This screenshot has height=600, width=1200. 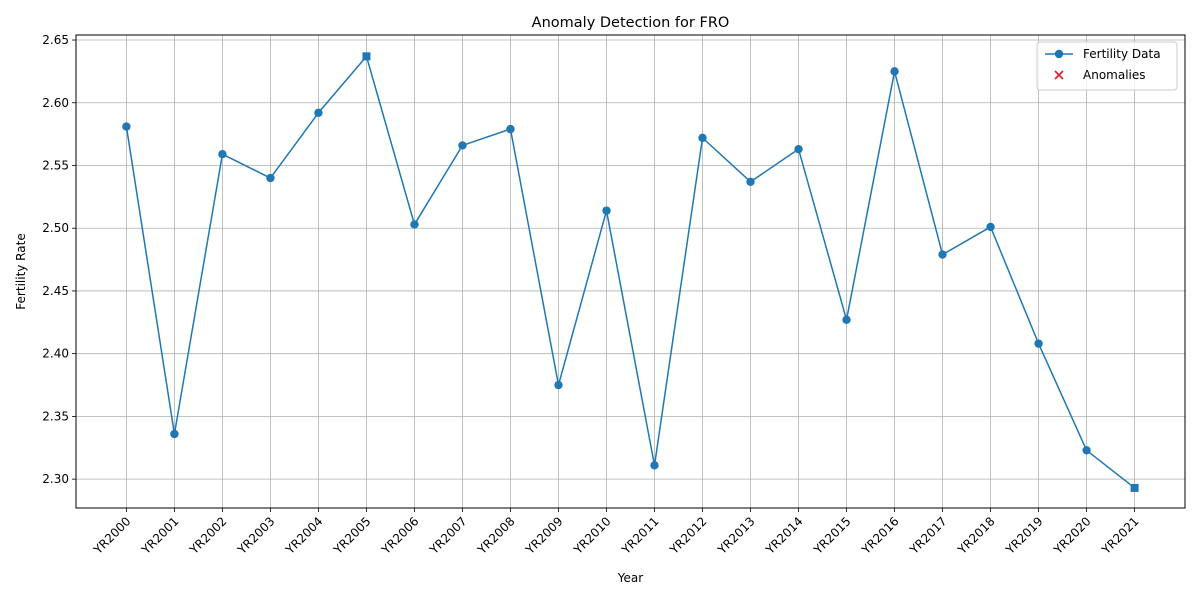 What do you see at coordinates (55, 40) in the screenshot?
I see `y-tick-label: 2.65` at bounding box center [55, 40].